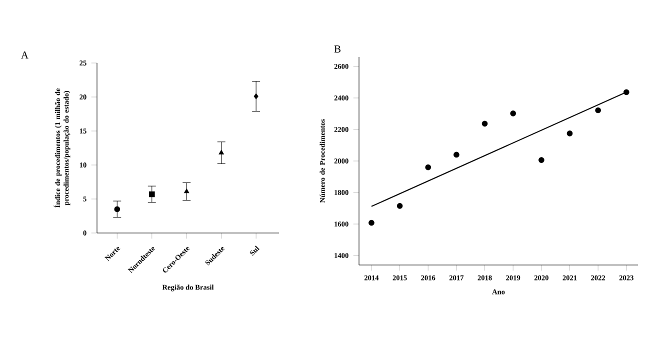 Image resolution: width=670 pixels, height=339 pixels. Describe the element at coordinates (337, 49) in the screenshot. I see `chart-title: B` at that location.